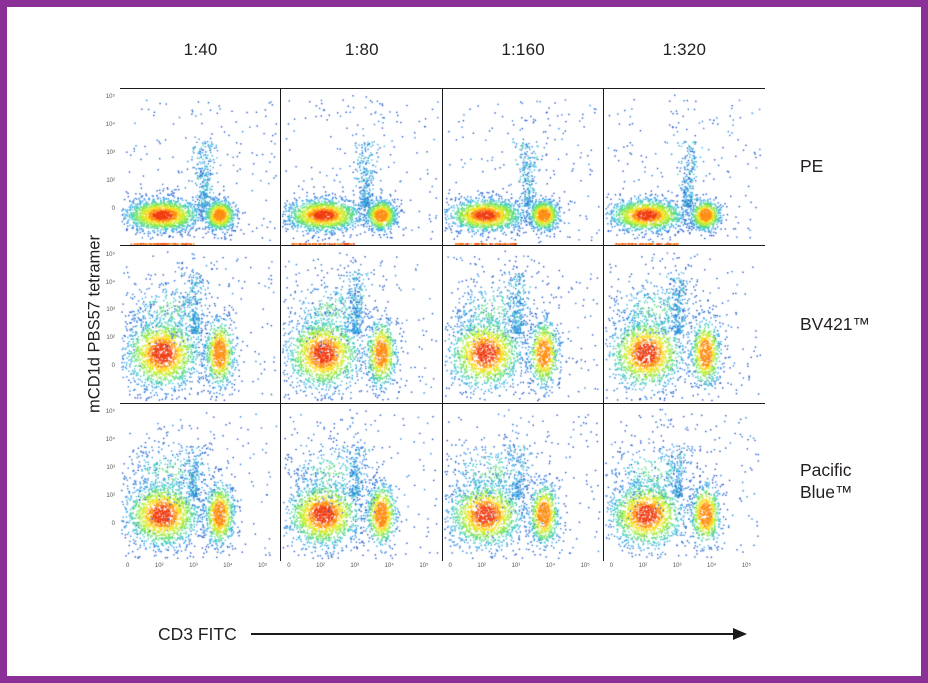 The height and width of the screenshot is (683, 928). I want to click on flow-dot-plot-r1c2, so click(361, 167).